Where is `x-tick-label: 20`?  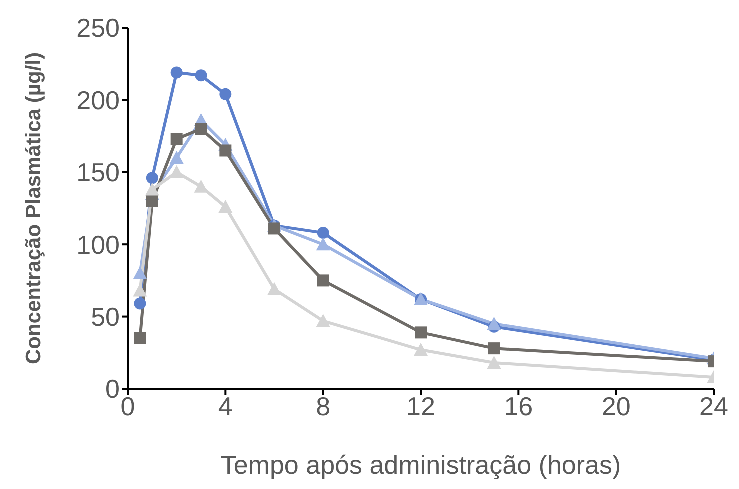 x-tick-label: 20 is located at coordinates (616, 406).